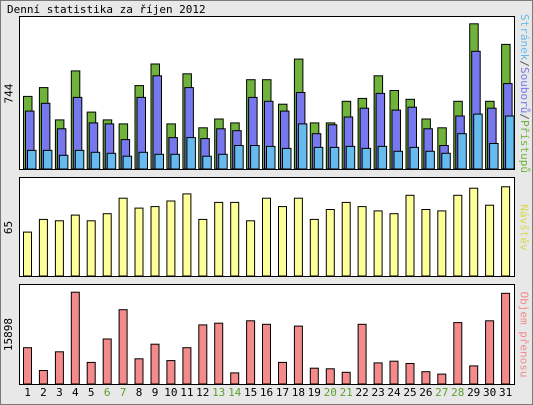 This screenshot has width=533, height=405. I want to click on y-max-label-volume: 15898, so click(9, 334).